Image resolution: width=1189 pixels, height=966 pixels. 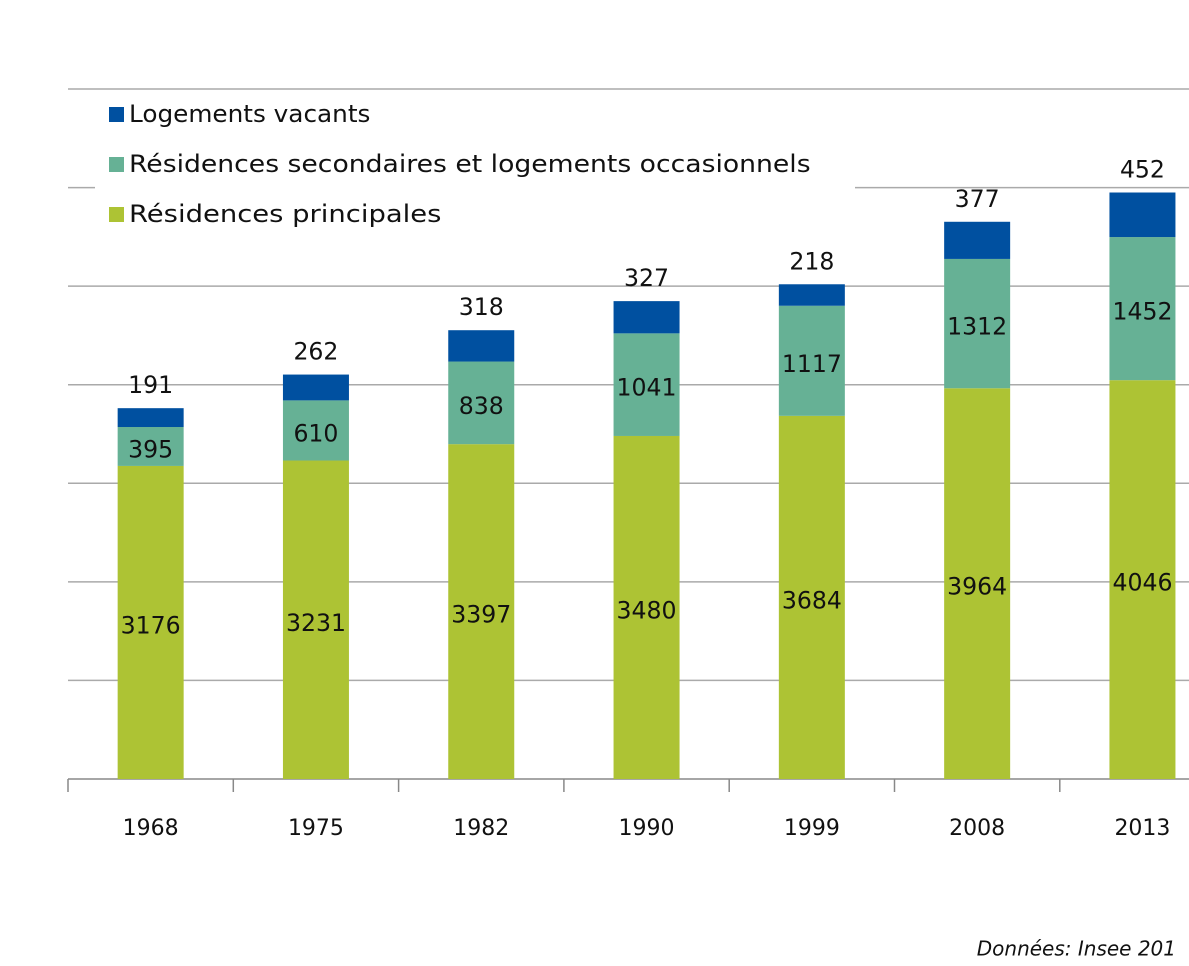 What do you see at coordinates (151, 828) in the screenshot?
I see `x-tick-label: 1968` at bounding box center [151, 828].